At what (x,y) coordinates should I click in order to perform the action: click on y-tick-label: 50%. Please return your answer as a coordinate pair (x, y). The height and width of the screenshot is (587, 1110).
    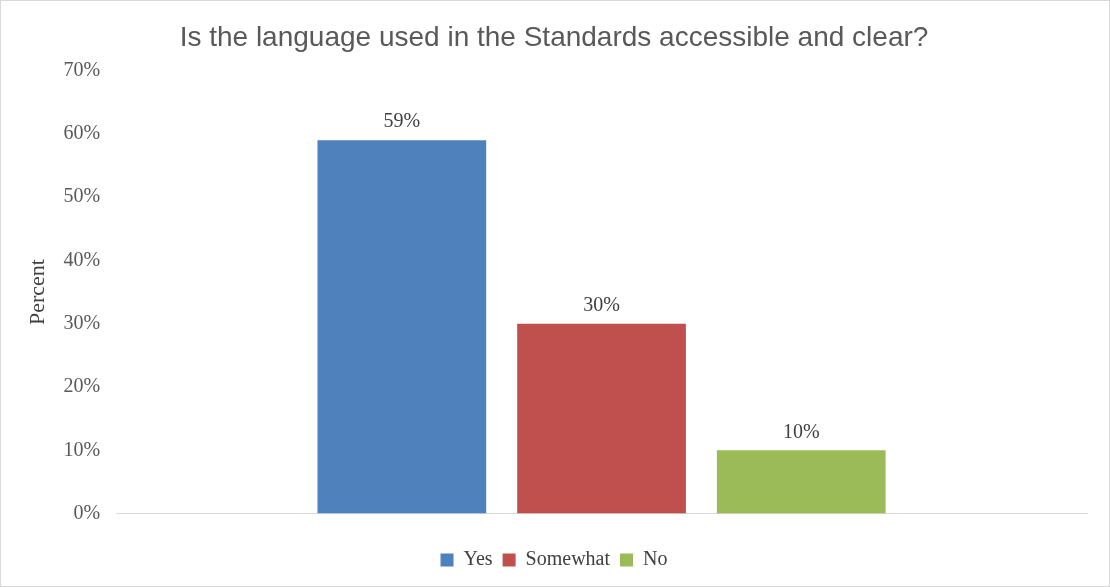
    Looking at the image, I should click on (82, 195).